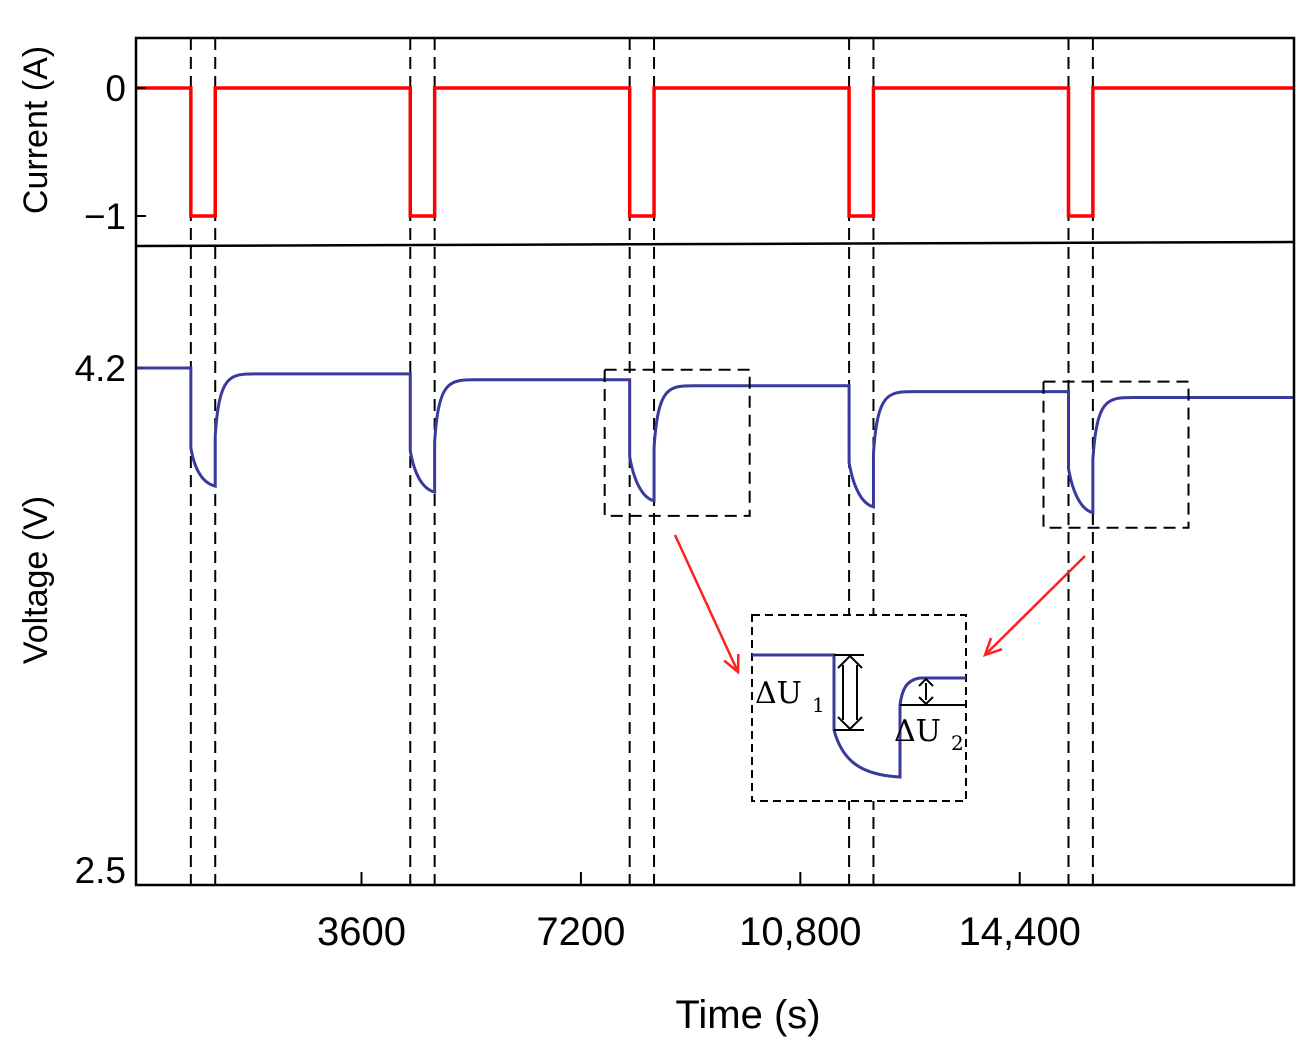  I want to click on zoom-boxes, so click(896, 448).